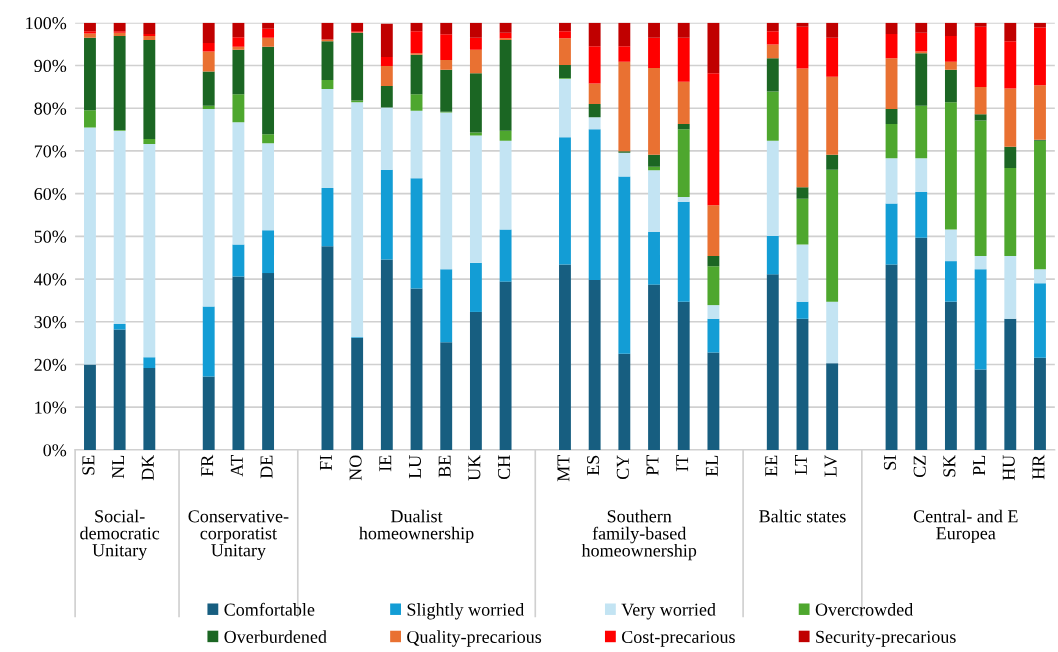  Describe the element at coordinates (802, 516) in the screenshot. I see `text: Baltic states` at that location.